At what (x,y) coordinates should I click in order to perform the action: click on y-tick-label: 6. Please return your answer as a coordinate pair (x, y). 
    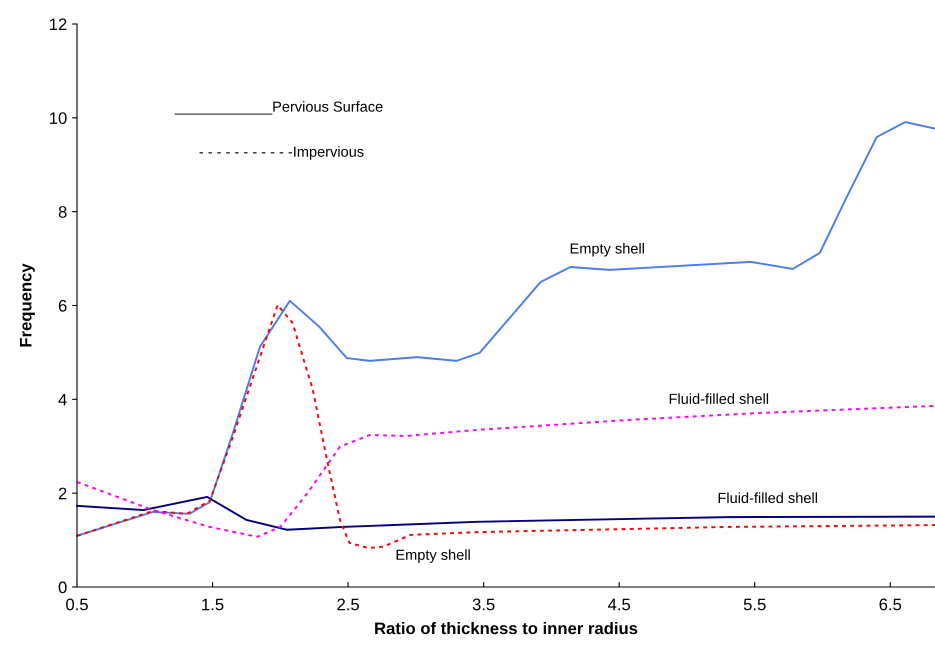
    Looking at the image, I should click on (62, 306).